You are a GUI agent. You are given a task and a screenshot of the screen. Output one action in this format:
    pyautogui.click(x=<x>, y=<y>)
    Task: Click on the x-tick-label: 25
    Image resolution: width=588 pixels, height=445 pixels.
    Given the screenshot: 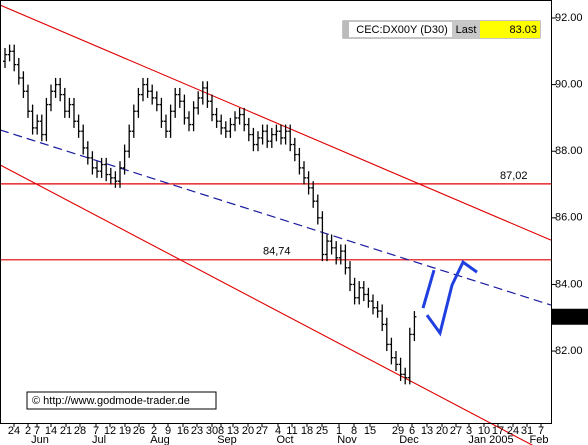 What is the action you would take?
    pyautogui.click(x=322, y=431)
    